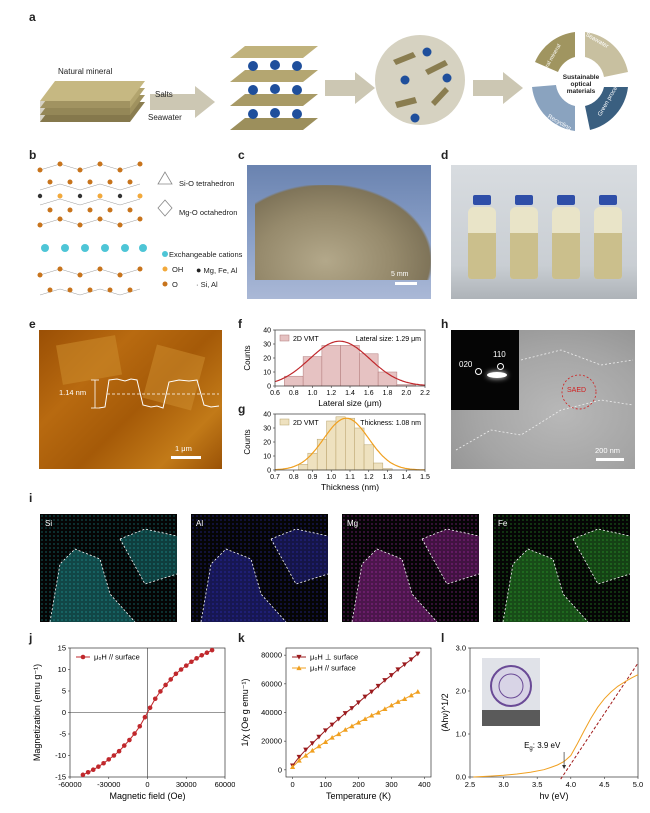  What do you see at coordinates (511, 686) in the screenshot?
I see `inset-emblem-ring` at bounding box center [511, 686].